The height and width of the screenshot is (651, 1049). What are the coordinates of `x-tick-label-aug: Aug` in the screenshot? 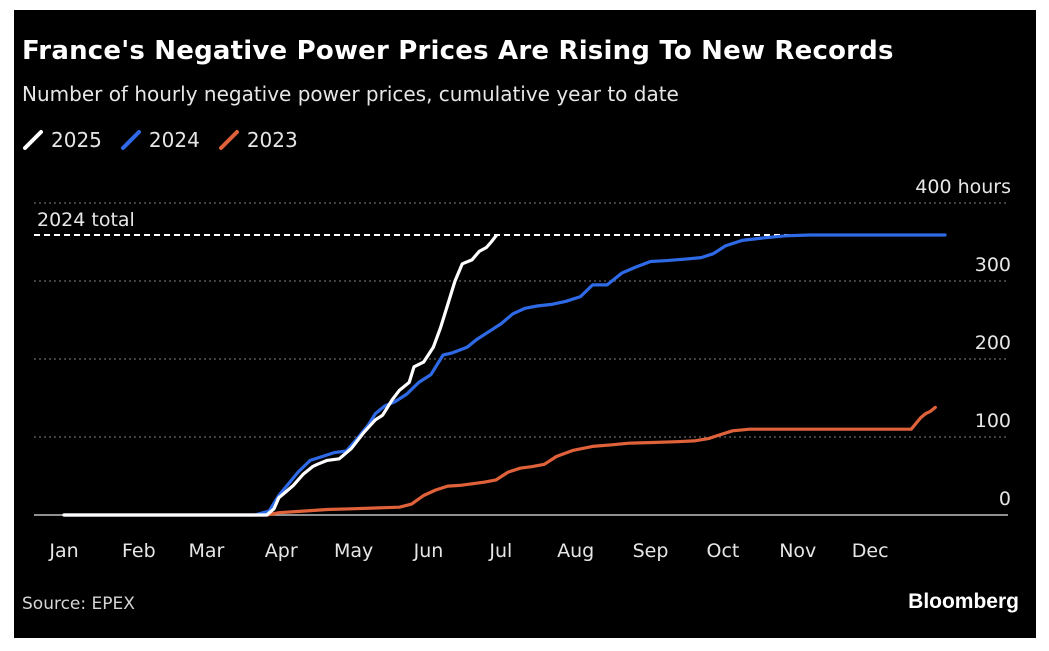 It's located at (575, 551).